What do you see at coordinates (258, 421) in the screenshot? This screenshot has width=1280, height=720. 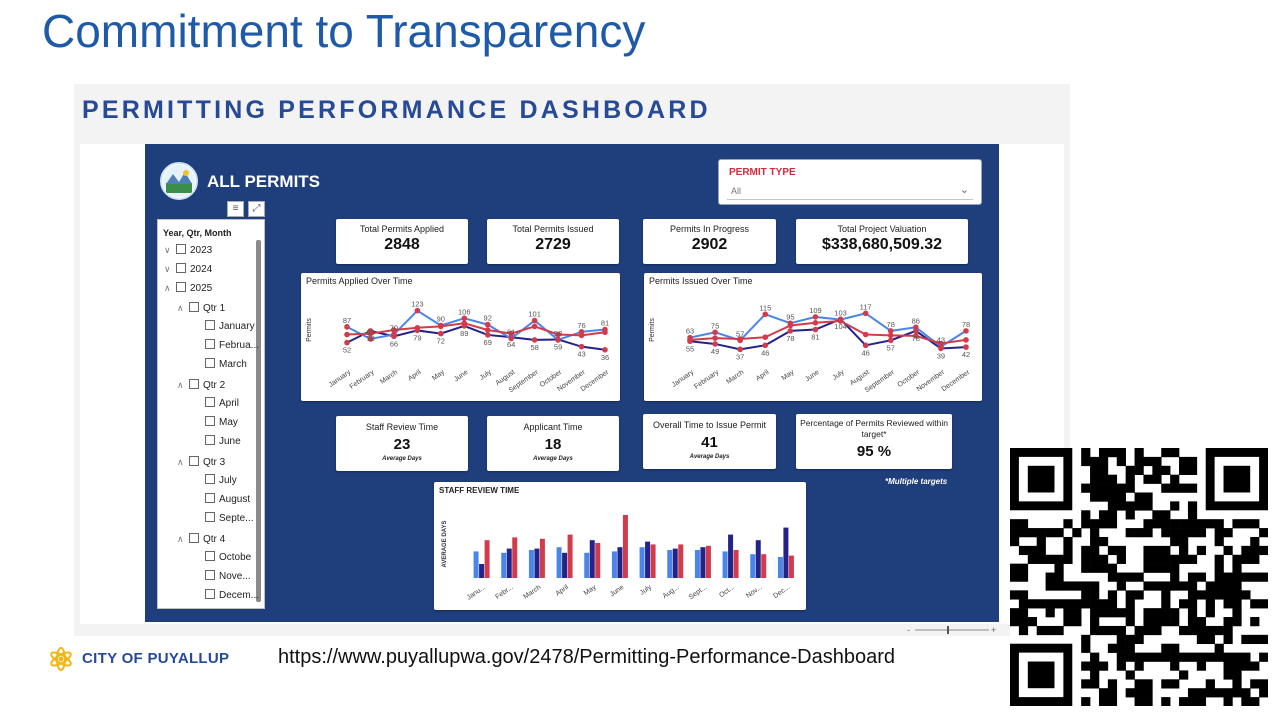 I see `slicer-scrollbar` at bounding box center [258, 421].